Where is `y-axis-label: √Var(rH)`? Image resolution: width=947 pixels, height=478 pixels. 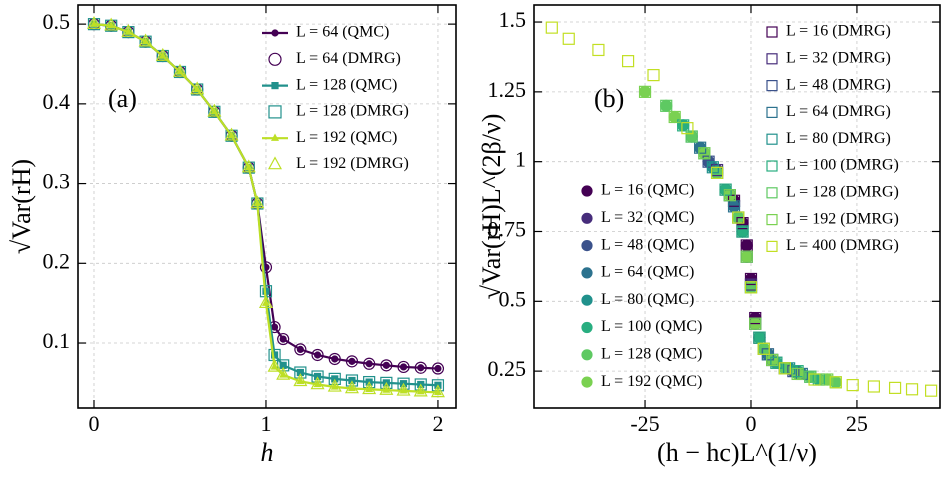
y-axis-label: √Var(rH) is located at coordinates (21, 206).